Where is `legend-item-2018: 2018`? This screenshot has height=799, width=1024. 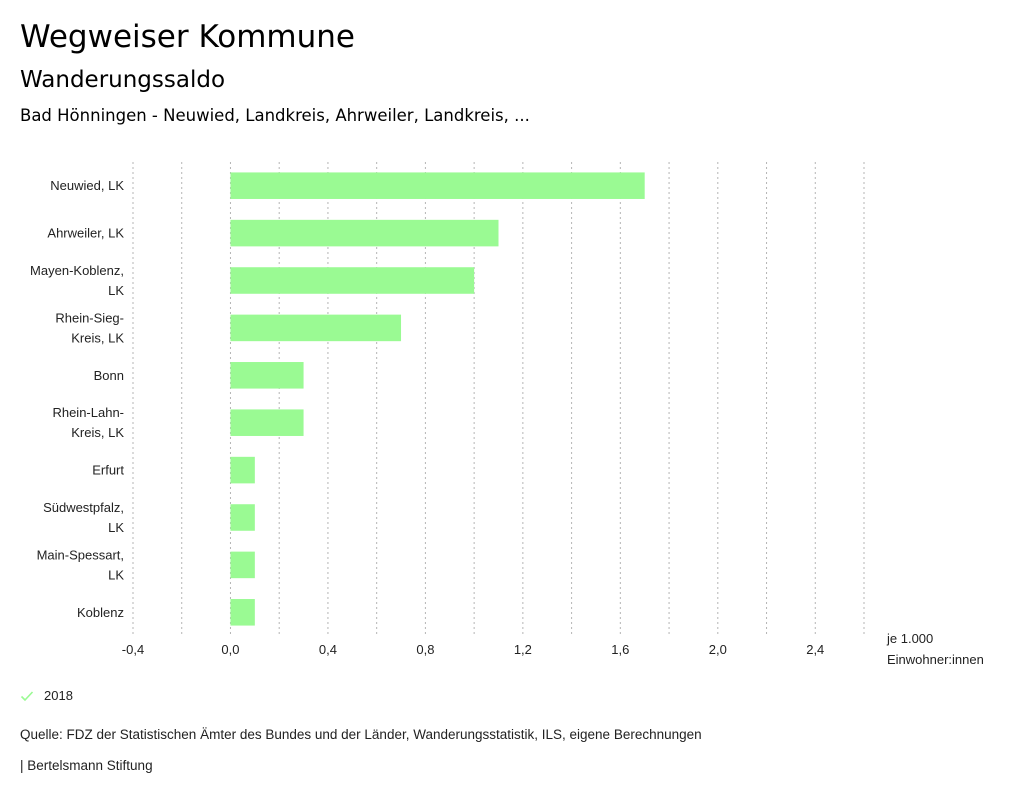
legend-item-2018: 2018 is located at coordinates (46, 695).